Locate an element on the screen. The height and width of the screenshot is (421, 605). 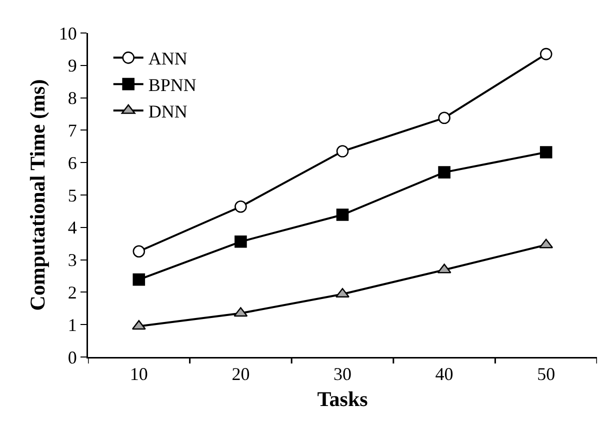
y-tick-label: 8 is located at coordinates (72, 98).